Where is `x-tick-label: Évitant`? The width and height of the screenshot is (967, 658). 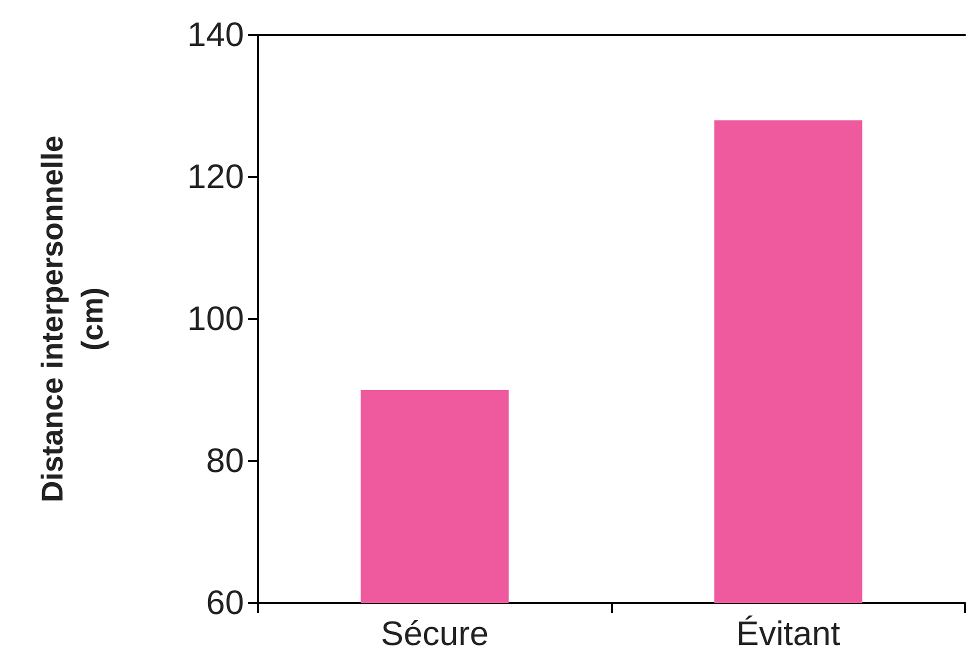 x-tick-label: Évitant is located at coordinates (788, 634).